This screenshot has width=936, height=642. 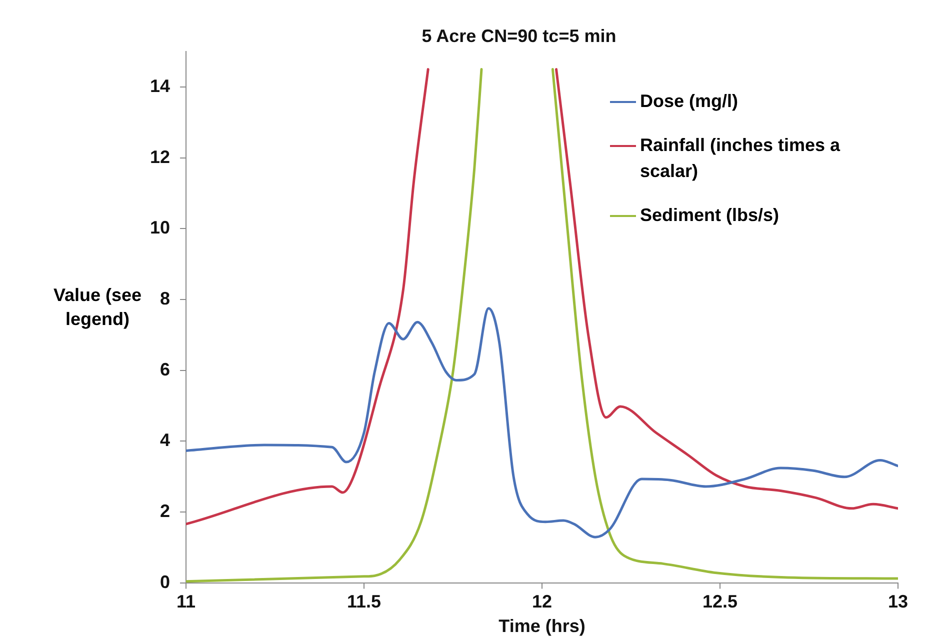 What do you see at coordinates (710, 215) in the screenshot?
I see `legend-label: Sediment (lbs/s)` at bounding box center [710, 215].